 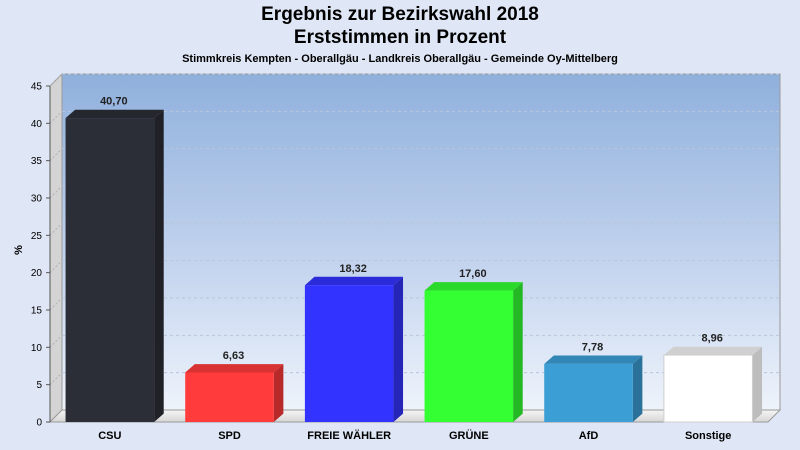 I want to click on bar-csu, so click(x=114, y=266).